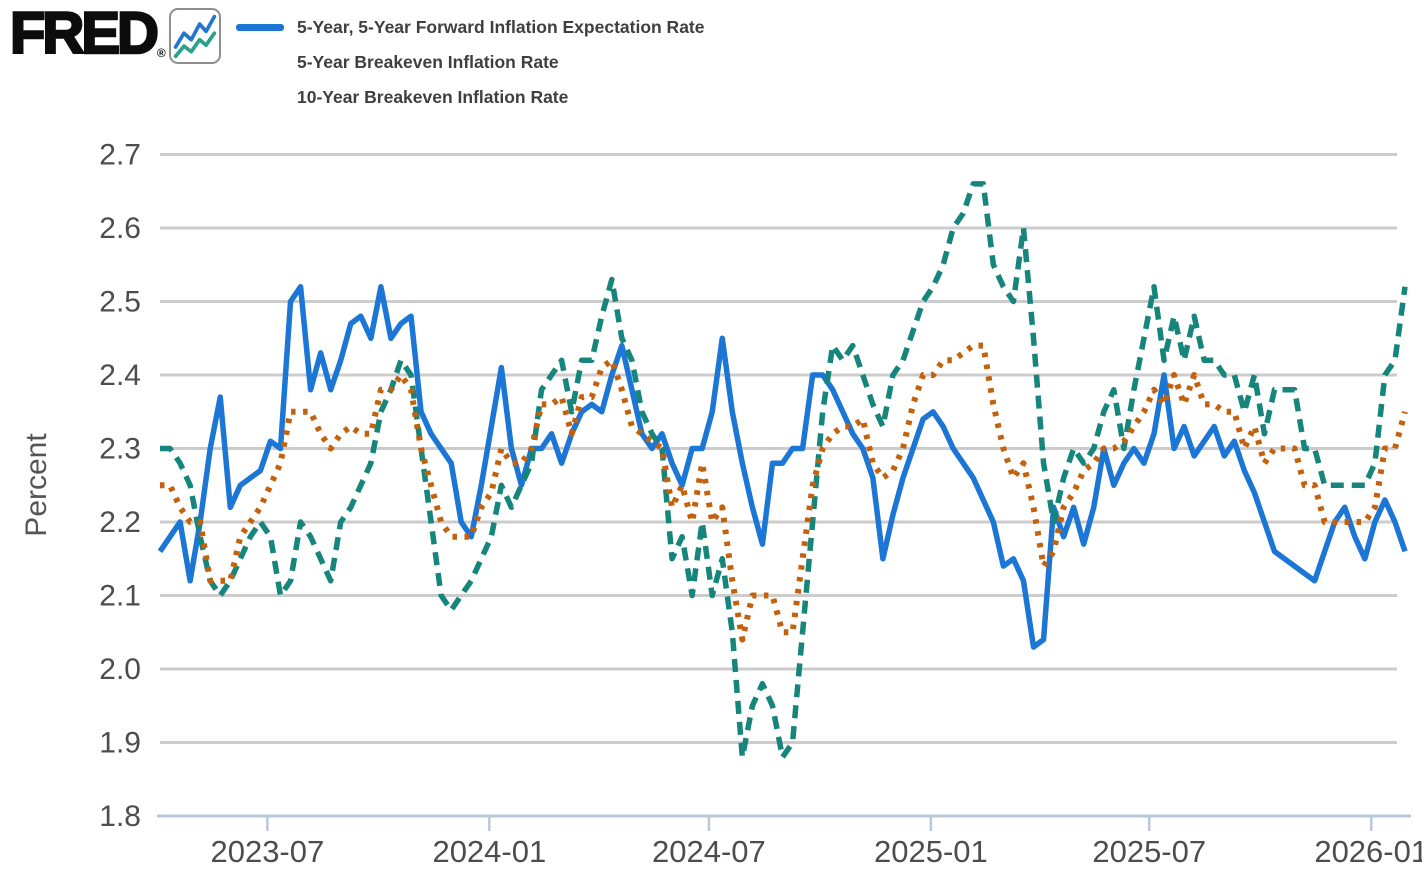 This screenshot has height=886, width=1422. I want to click on x-tick-label: 2025-07, so click(1149, 851).